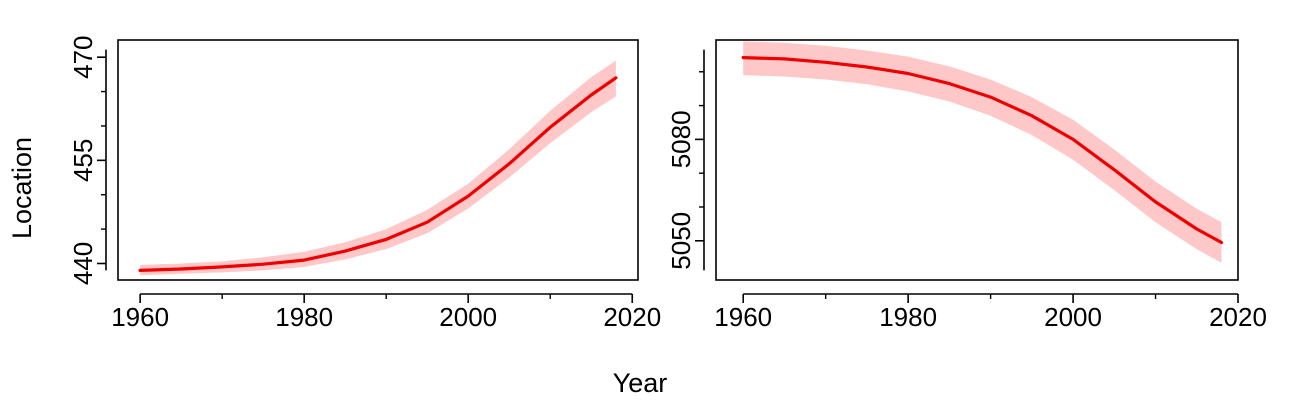  I want to click on y-tick-label: 440, so click(83, 263).